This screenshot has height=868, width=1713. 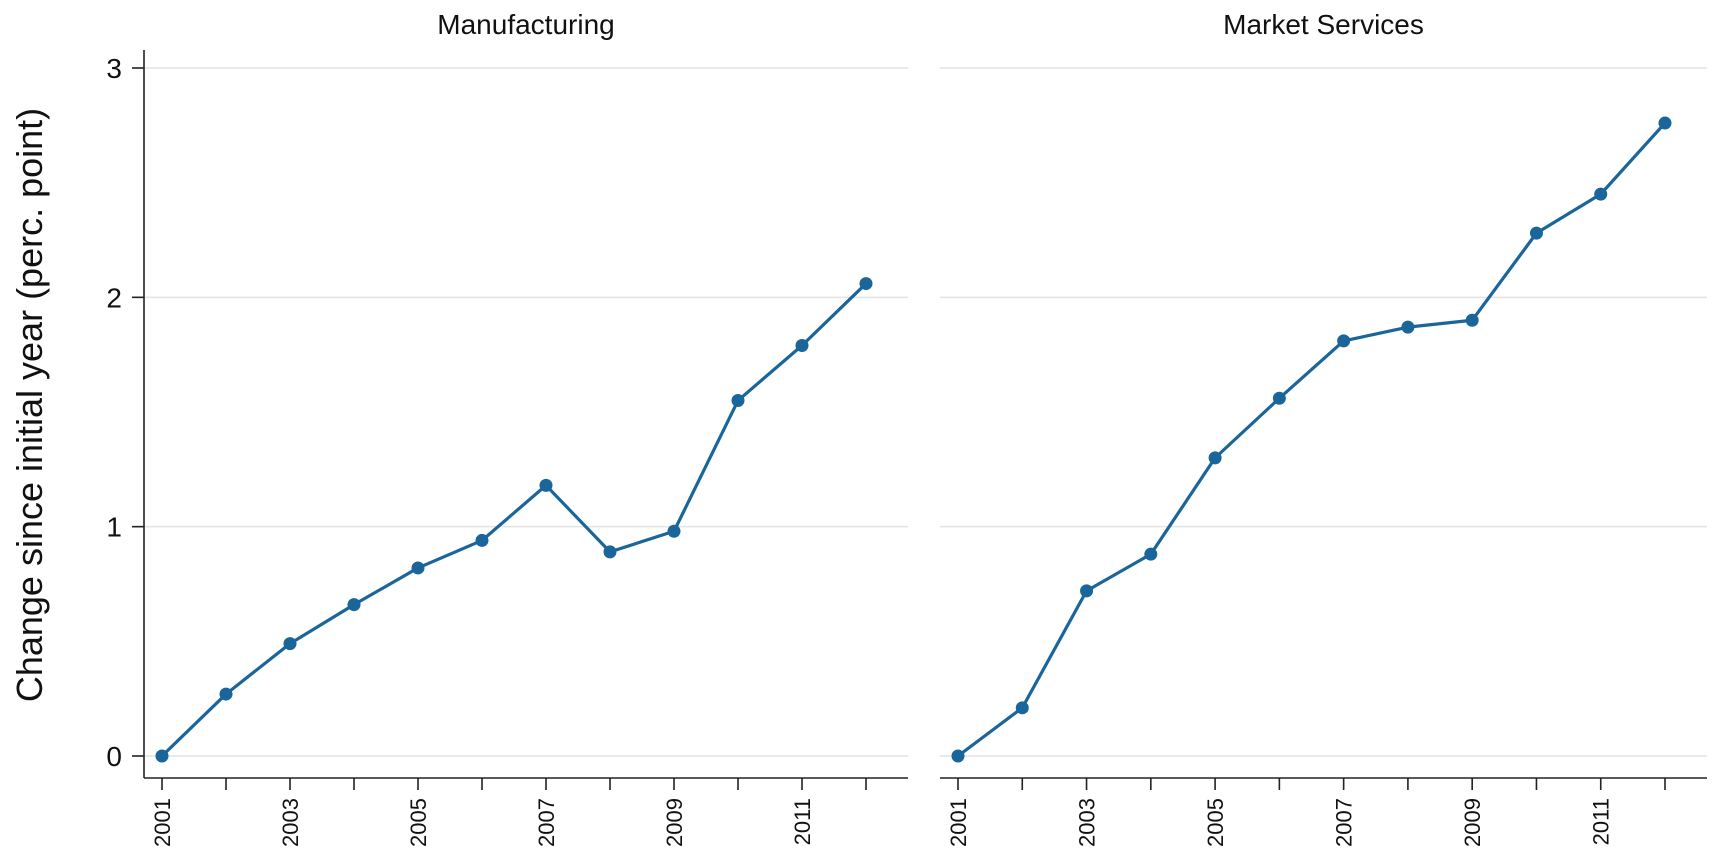 I want to click on y-tick-label: 3, so click(x=114, y=68).